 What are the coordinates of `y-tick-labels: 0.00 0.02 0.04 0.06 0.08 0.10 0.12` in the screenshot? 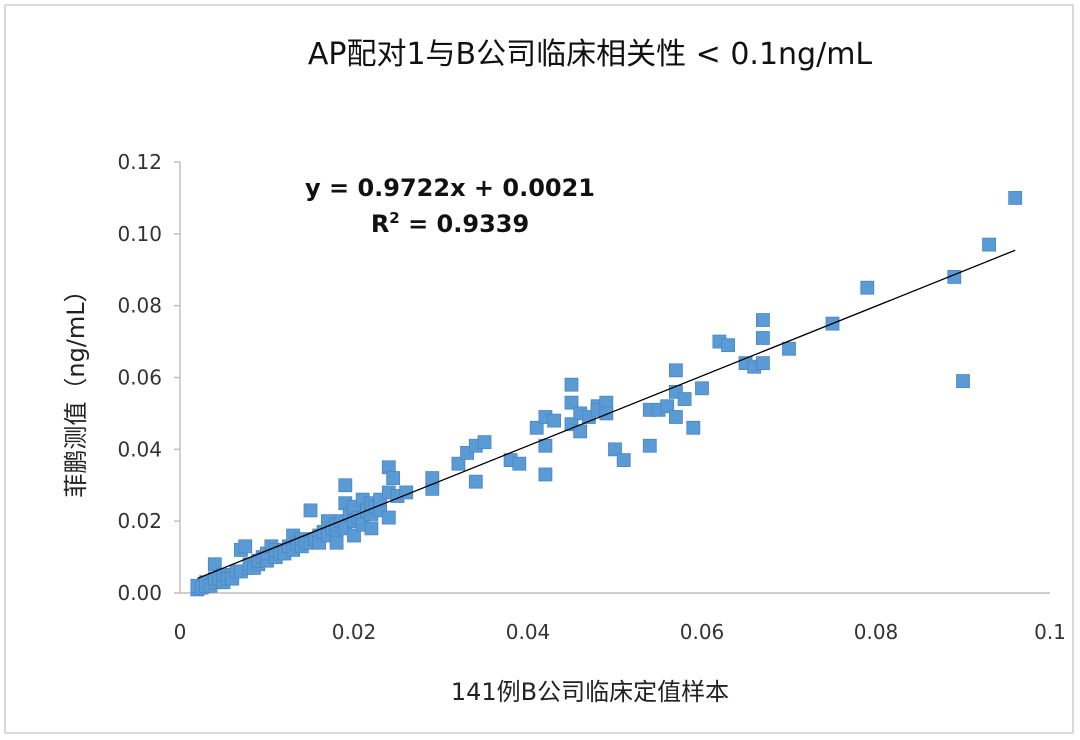 It's located at (148, 377).